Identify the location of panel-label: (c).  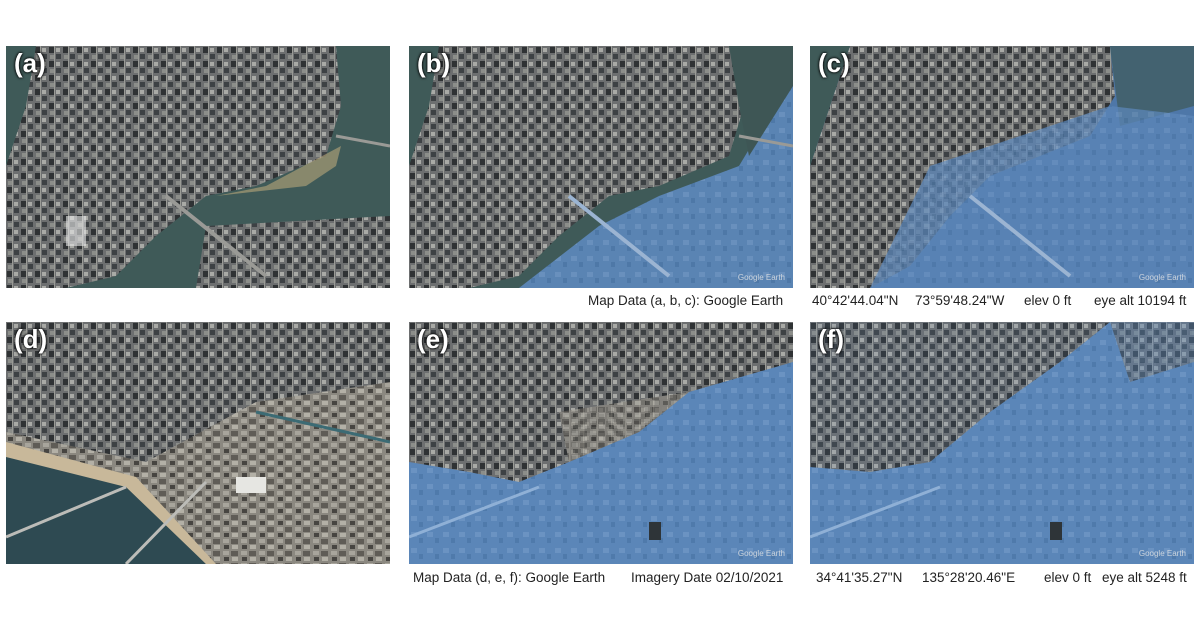
(834, 63).